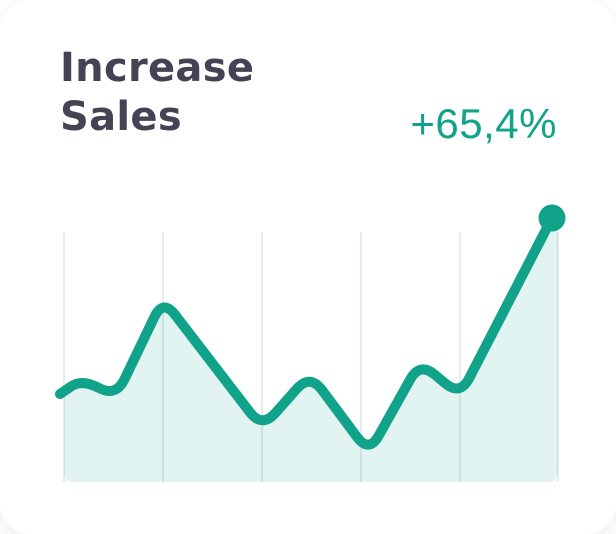 The width and height of the screenshot is (616, 534). I want to click on title-line-2: Sales, so click(121, 117).